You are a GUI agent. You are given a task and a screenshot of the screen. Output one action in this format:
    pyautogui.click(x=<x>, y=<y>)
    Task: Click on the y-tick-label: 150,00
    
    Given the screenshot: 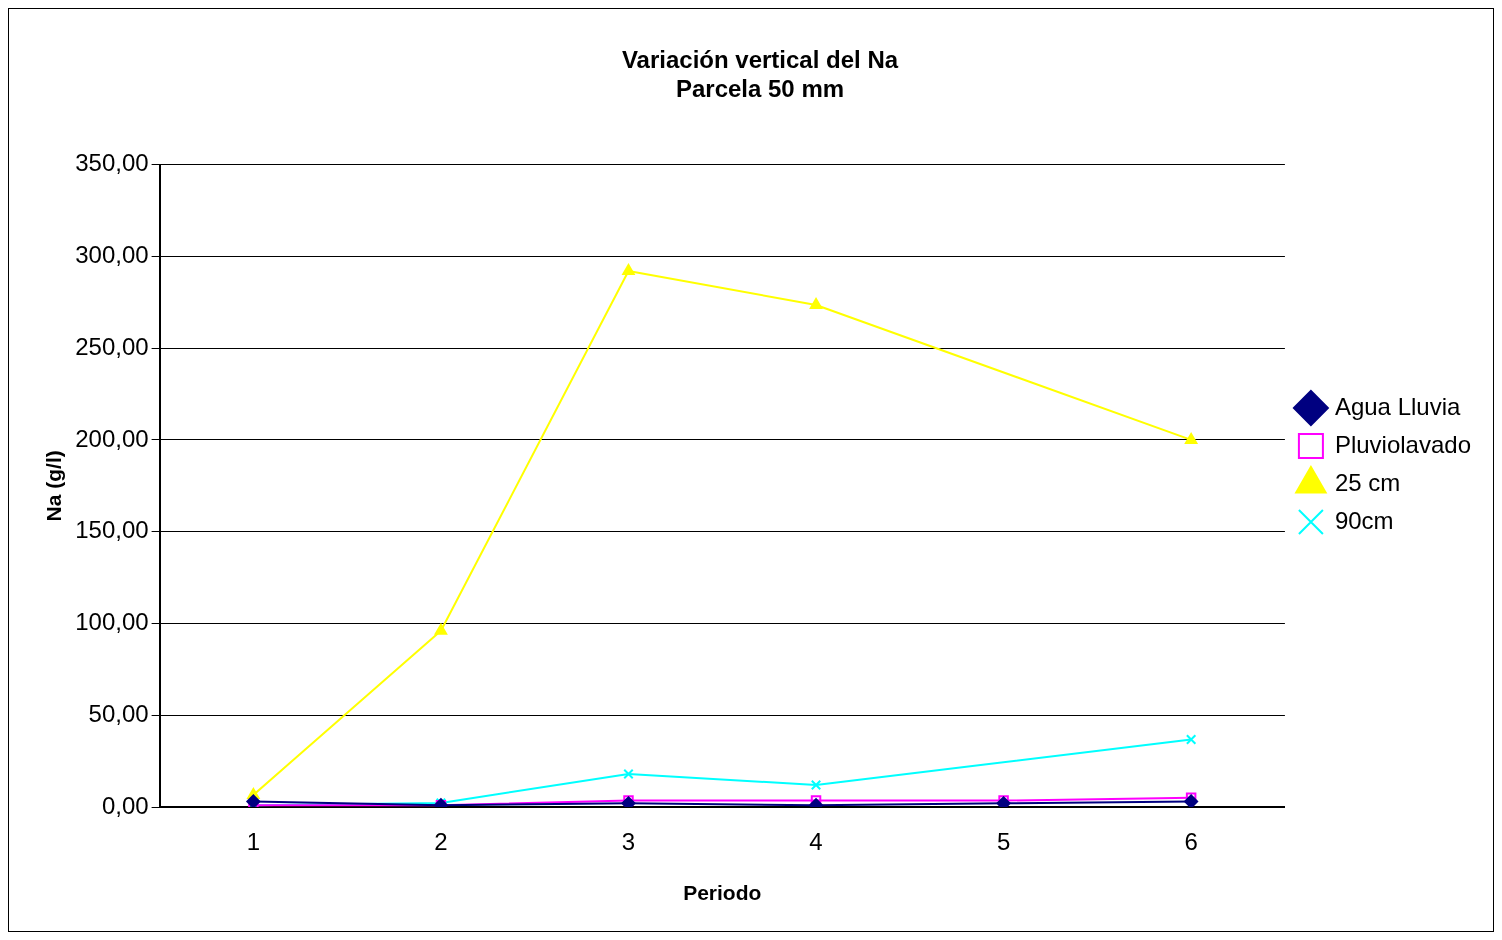 What is the action you would take?
    pyautogui.click(x=112, y=530)
    